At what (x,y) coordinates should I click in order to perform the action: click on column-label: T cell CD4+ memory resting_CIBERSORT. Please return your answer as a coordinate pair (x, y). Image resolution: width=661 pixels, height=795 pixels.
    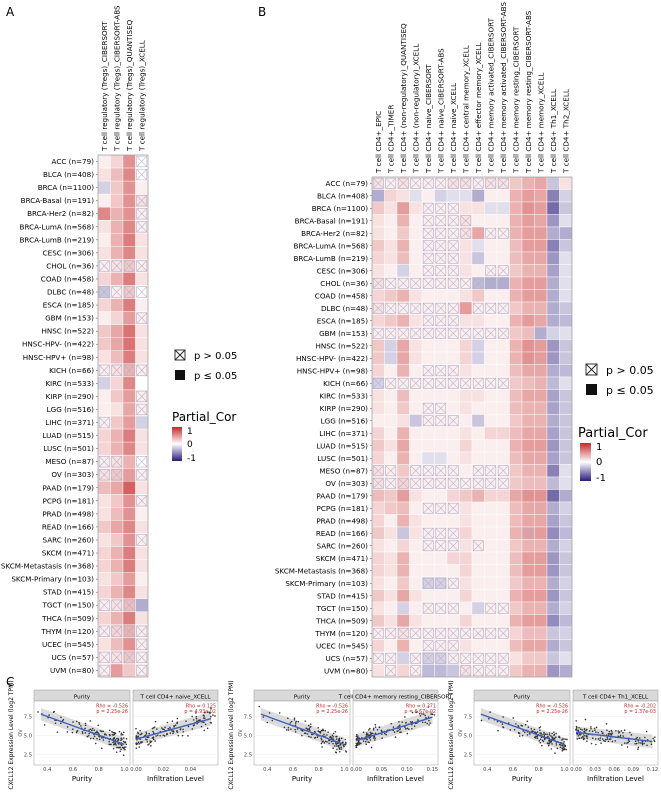
    Looking at the image, I should click on (515, 100).